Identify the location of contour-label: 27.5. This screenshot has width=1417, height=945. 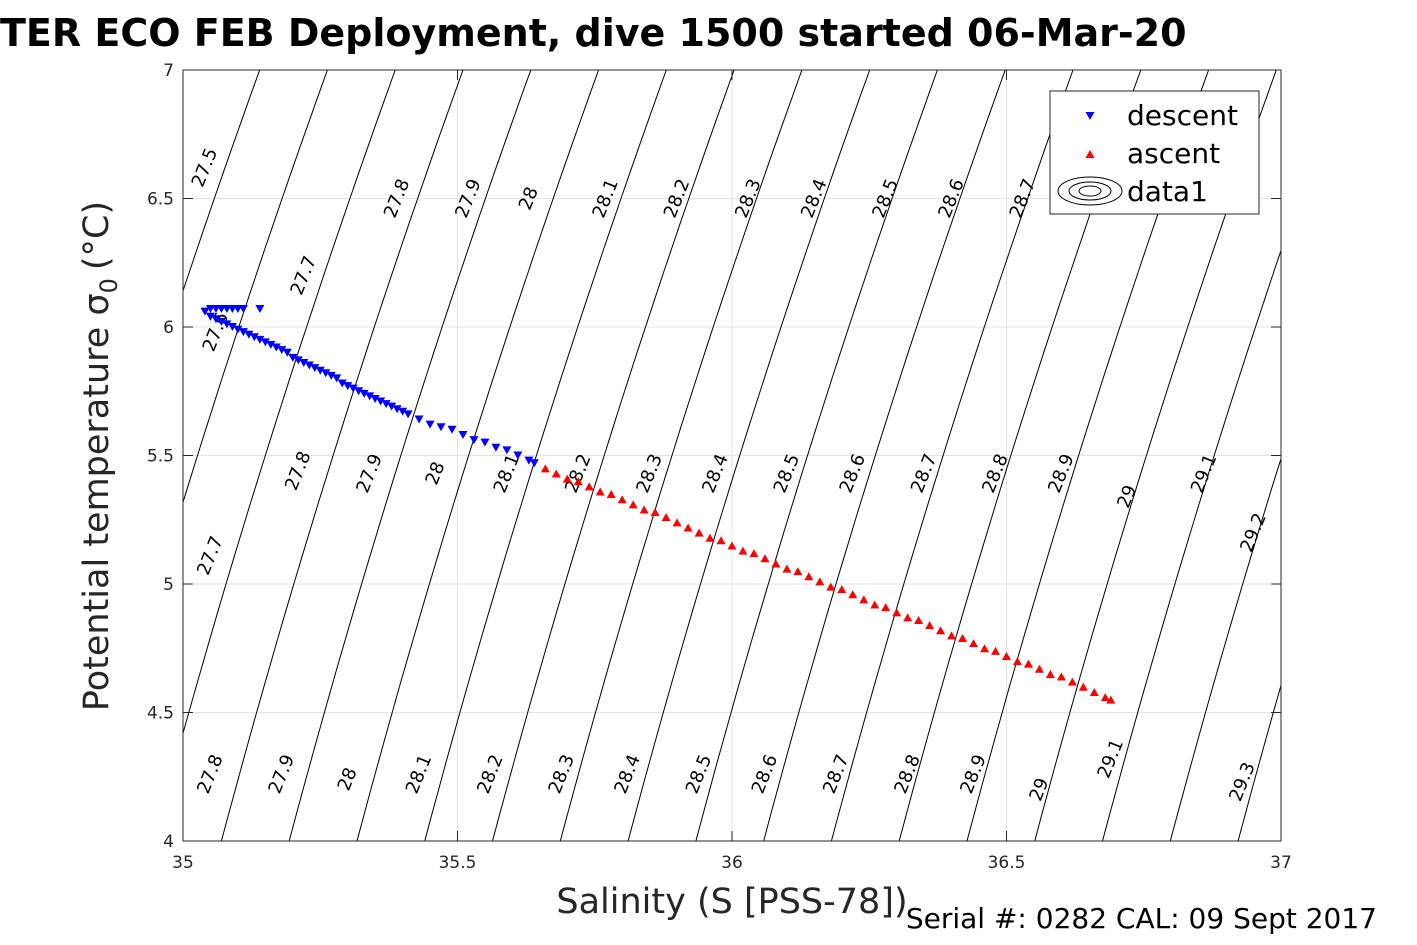
(205, 167).